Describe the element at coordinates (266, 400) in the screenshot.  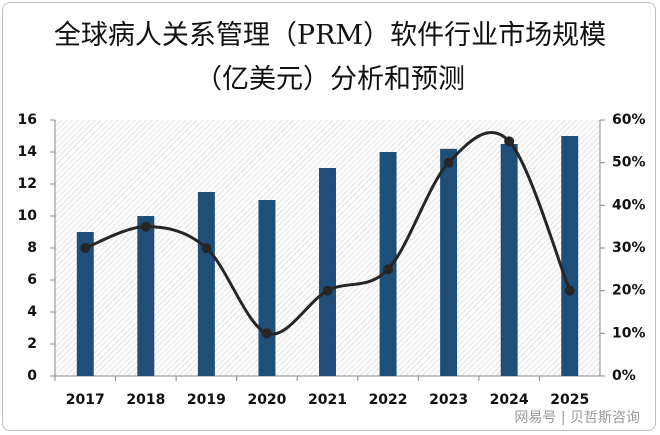
I see `x-tick-label: 2020` at that location.